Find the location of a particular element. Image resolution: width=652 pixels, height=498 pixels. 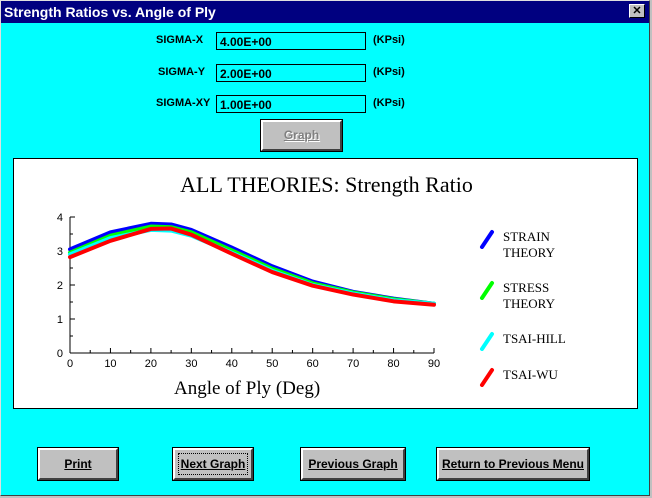

sigma-xy-label: SIGMA-XY is located at coordinates (183, 103).